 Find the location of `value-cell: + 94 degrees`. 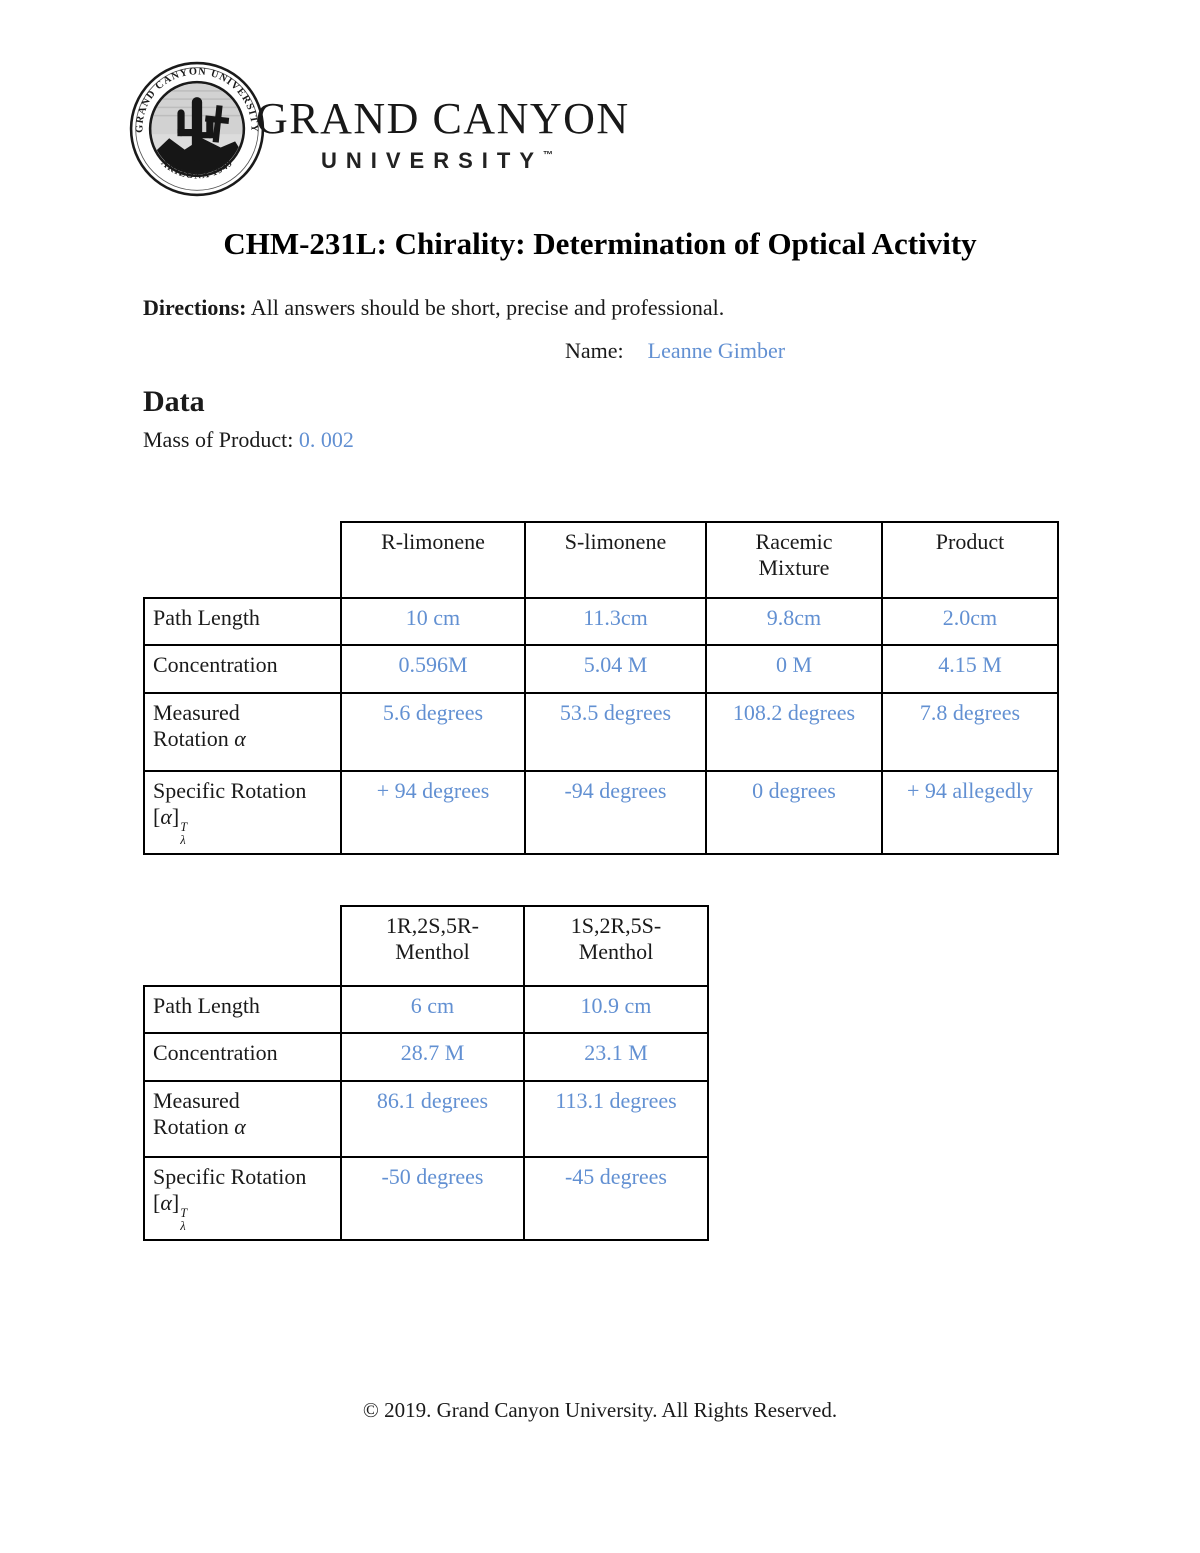

value-cell: + 94 degrees is located at coordinates (433, 812).